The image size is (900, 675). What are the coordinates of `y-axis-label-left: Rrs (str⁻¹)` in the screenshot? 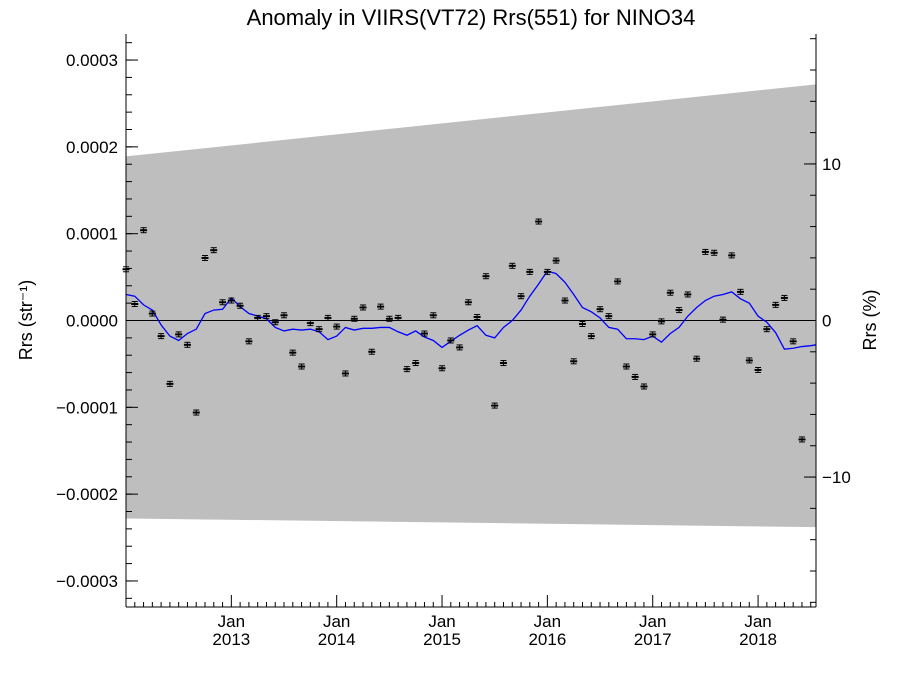 It's located at (26, 320).